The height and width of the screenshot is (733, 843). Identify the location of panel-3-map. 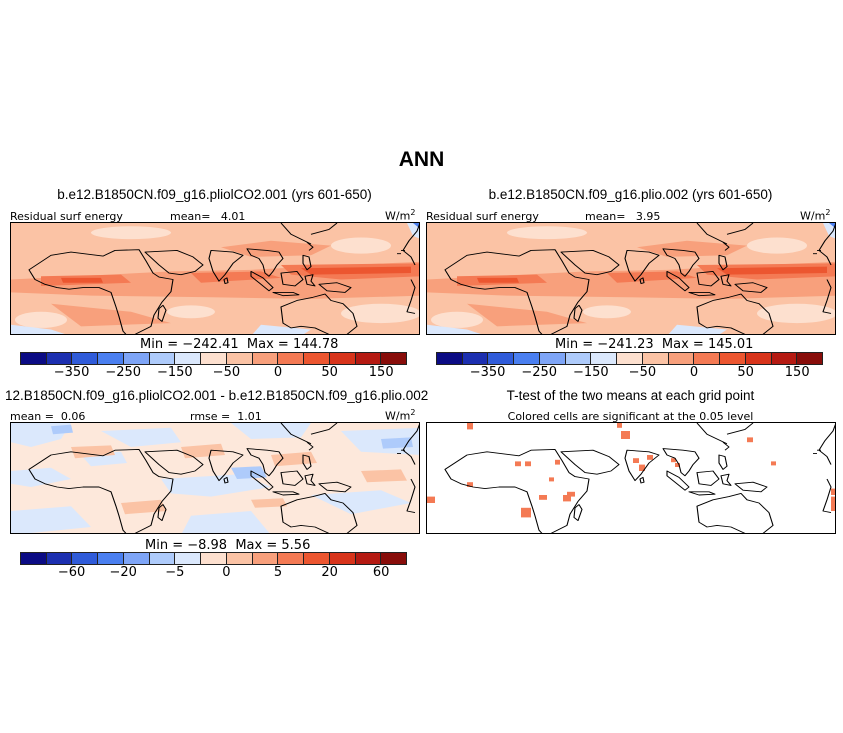
(215, 478).